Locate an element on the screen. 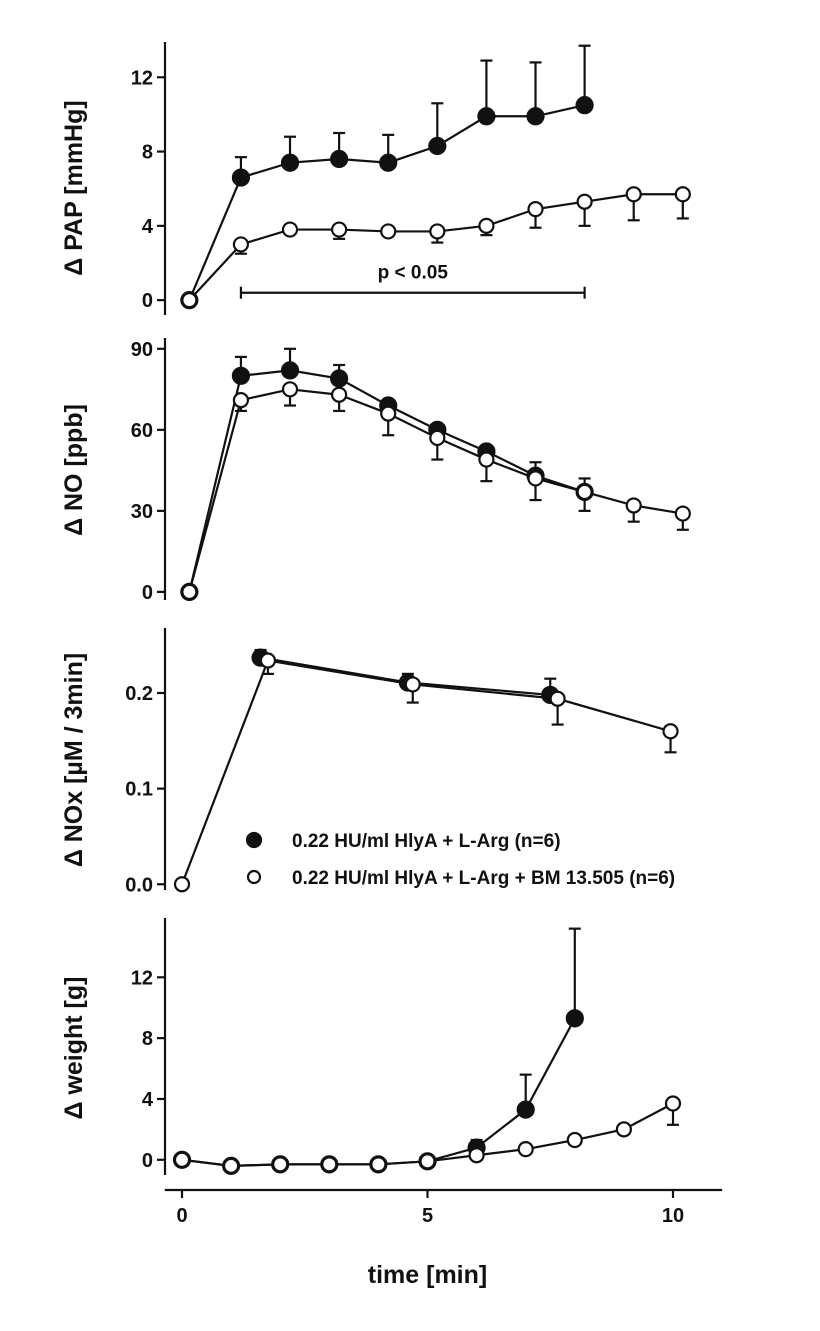 Image resolution: width=820 pixels, height=1331 pixels. y-axis-label: Δ NOx [µM / 3min] is located at coordinates (74, 760).